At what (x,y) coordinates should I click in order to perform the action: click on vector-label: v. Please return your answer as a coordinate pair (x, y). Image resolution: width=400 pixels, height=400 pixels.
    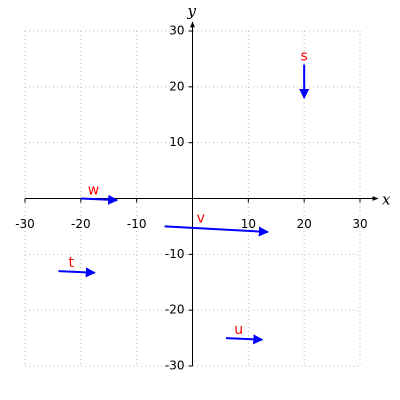
    Looking at the image, I should click on (201, 218).